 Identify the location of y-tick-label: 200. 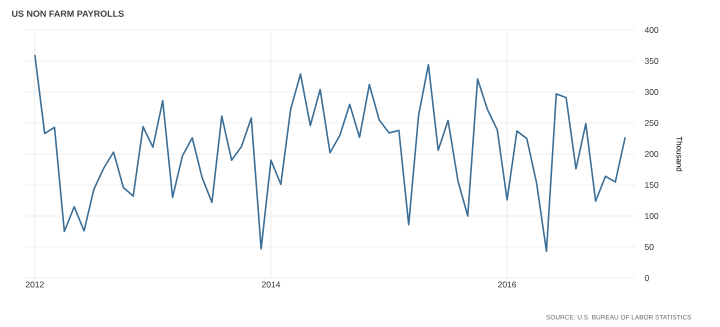
(651, 154).